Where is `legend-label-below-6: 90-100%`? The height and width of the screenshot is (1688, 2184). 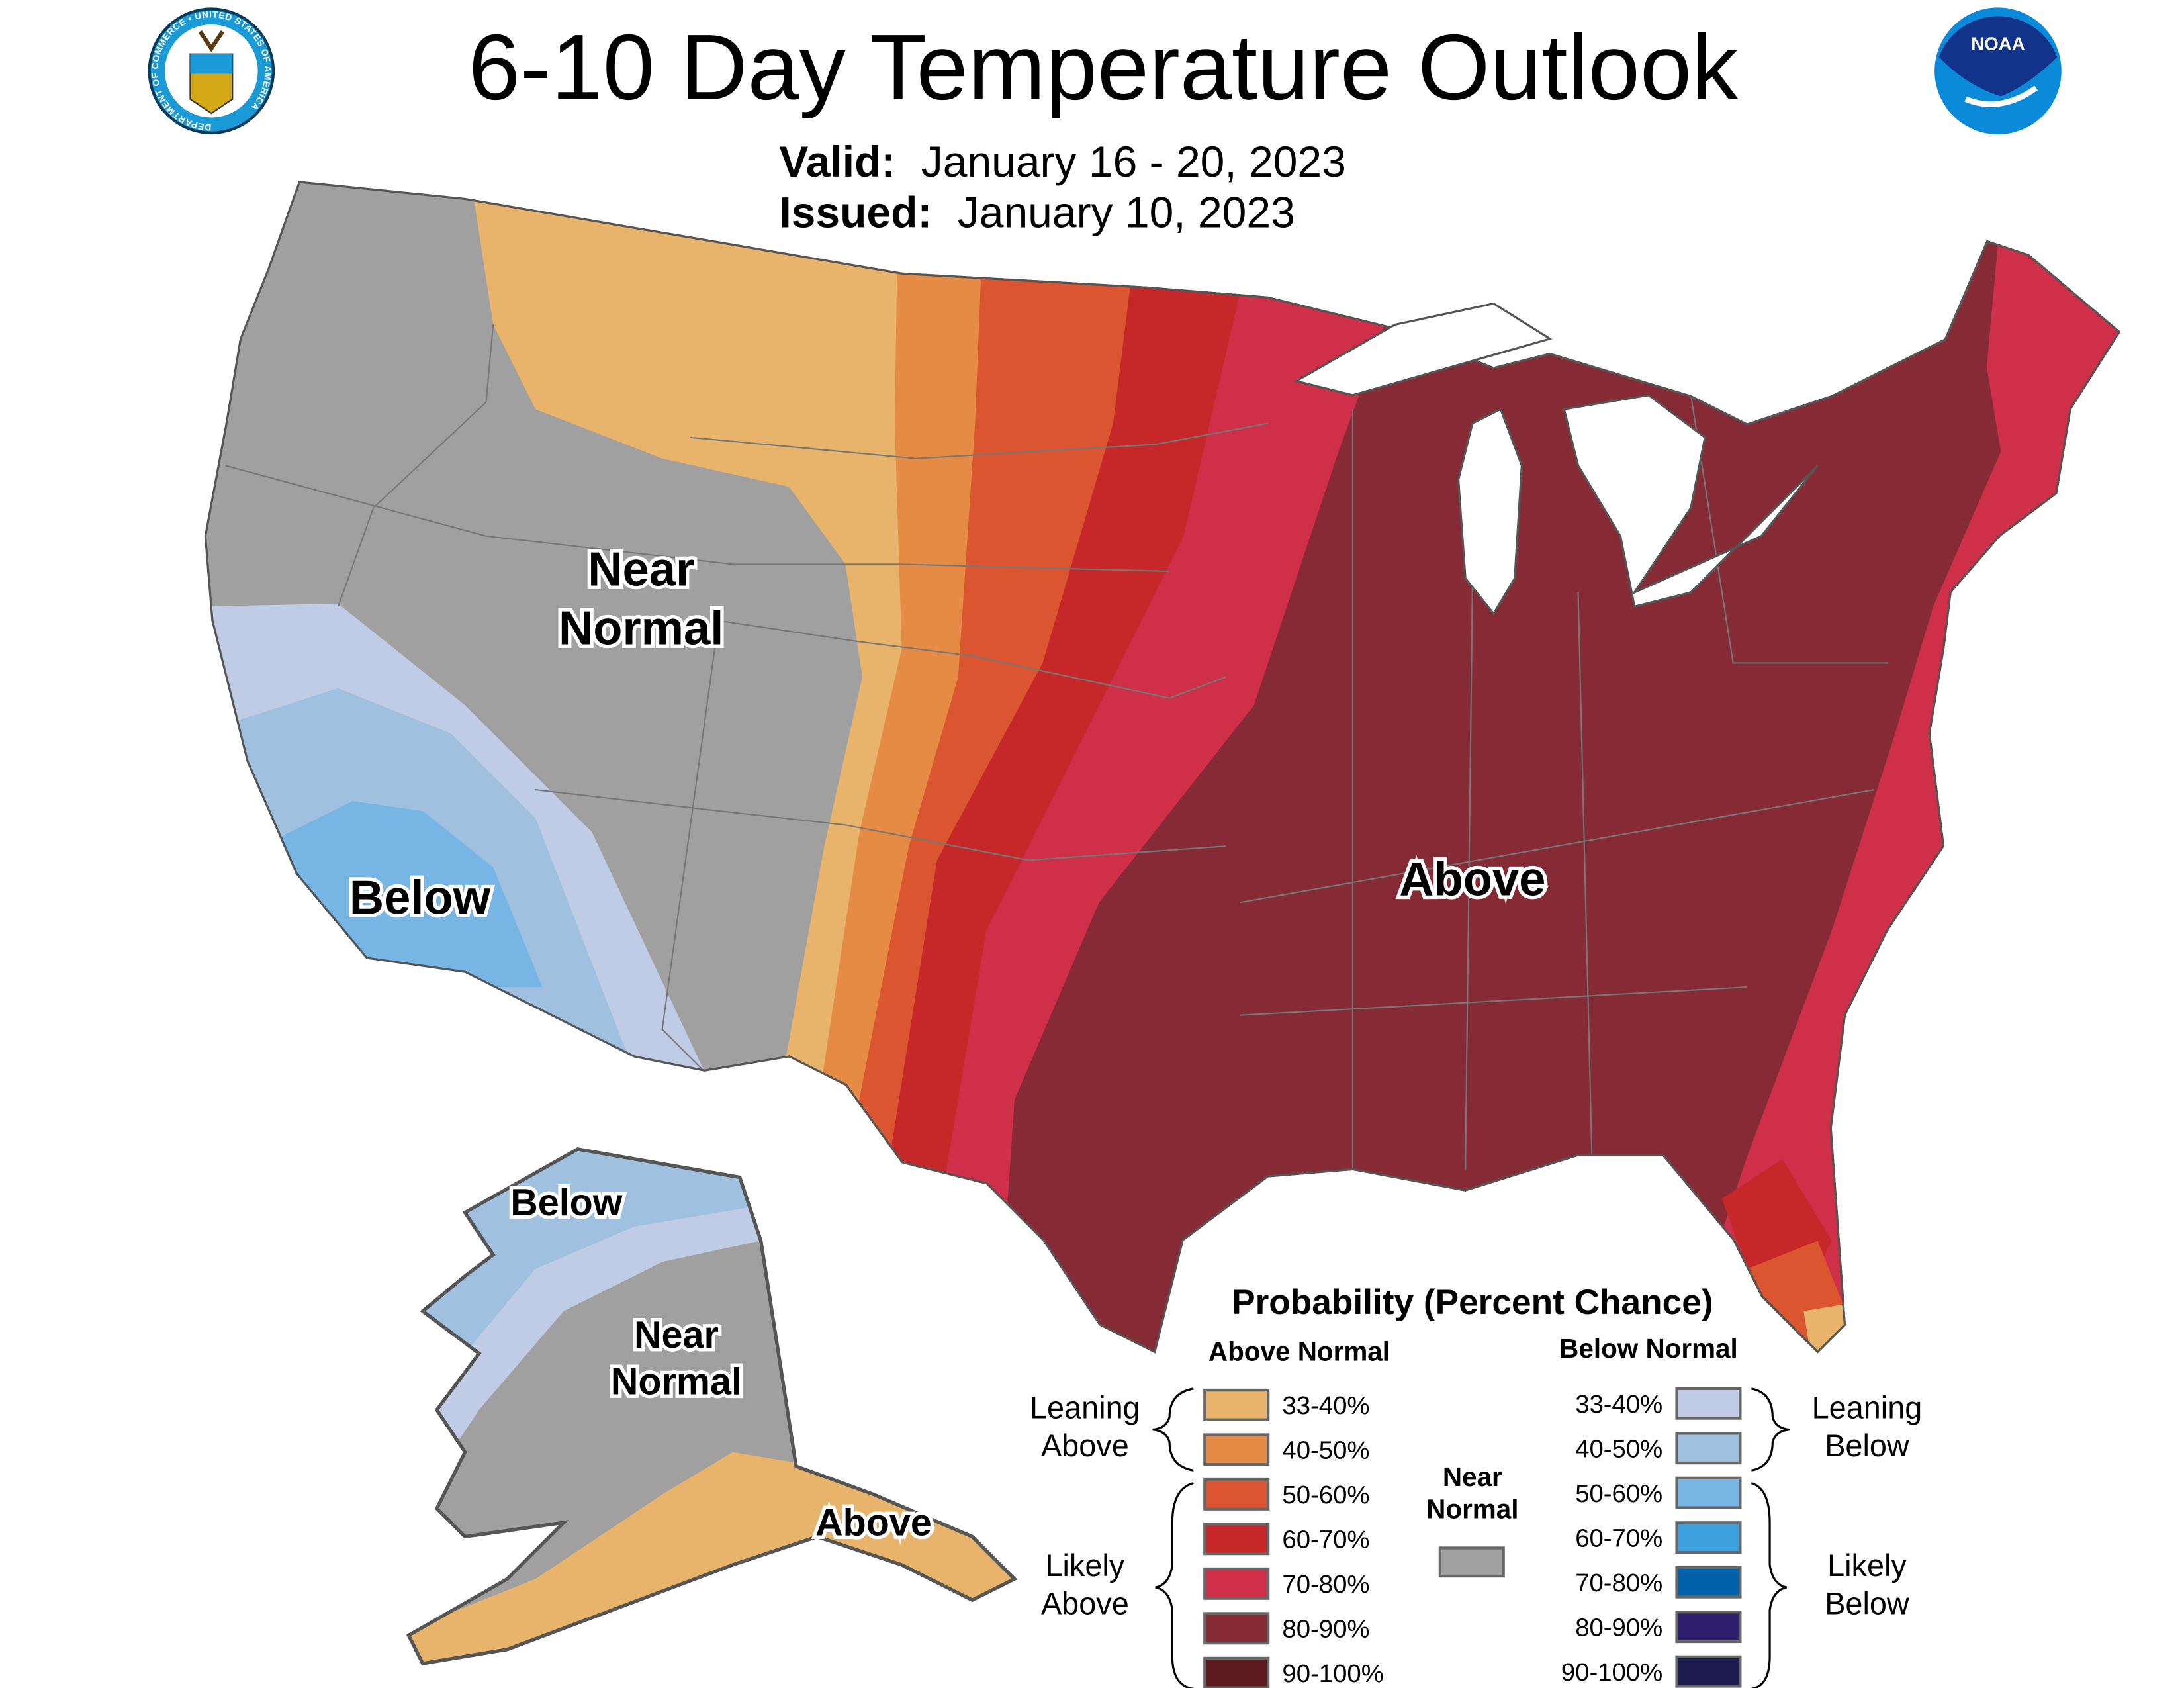
legend-label-below-6: 90-100% is located at coordinates (1612, 1672).